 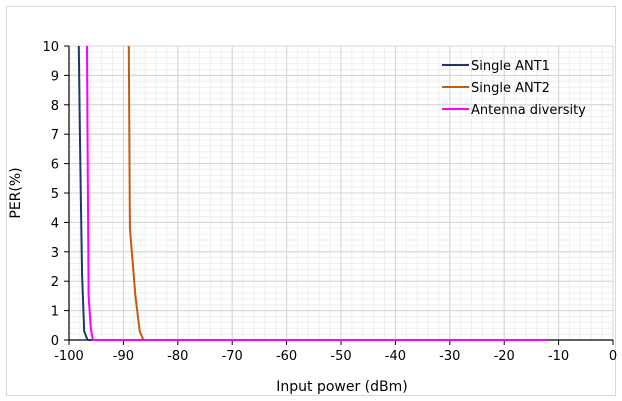 I want to click on x-tick-label: -70, so click(x=232, y=356).